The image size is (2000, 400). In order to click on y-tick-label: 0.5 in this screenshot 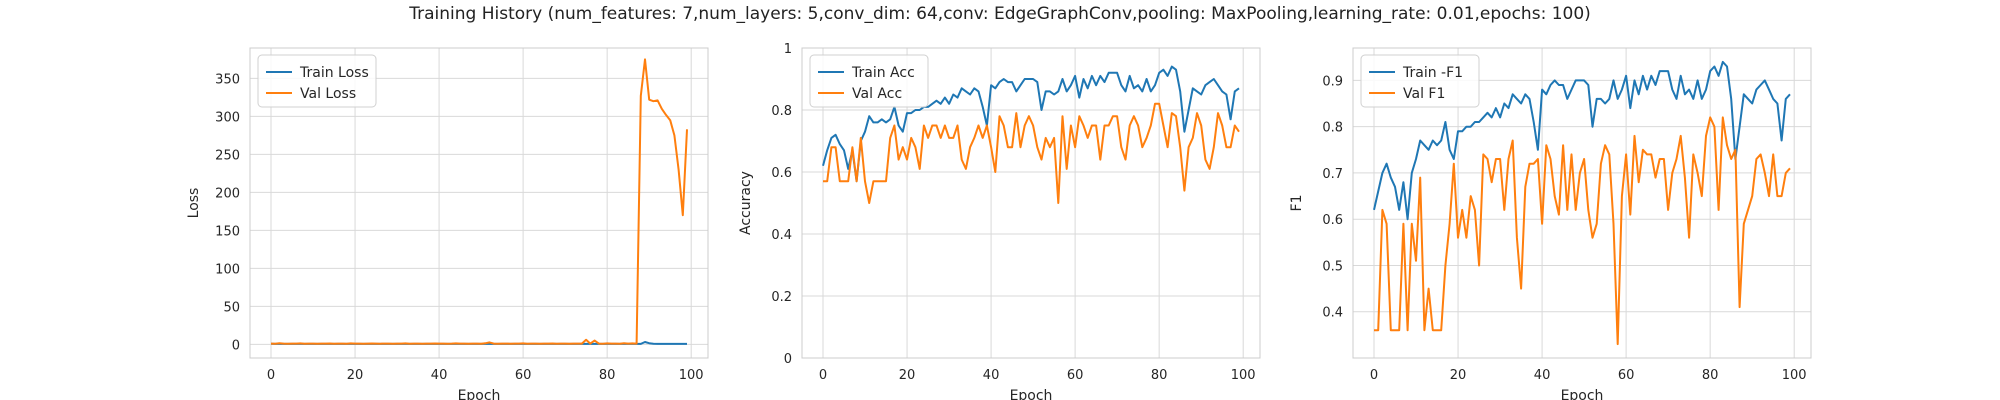, I will do `click(1332, 266)`.